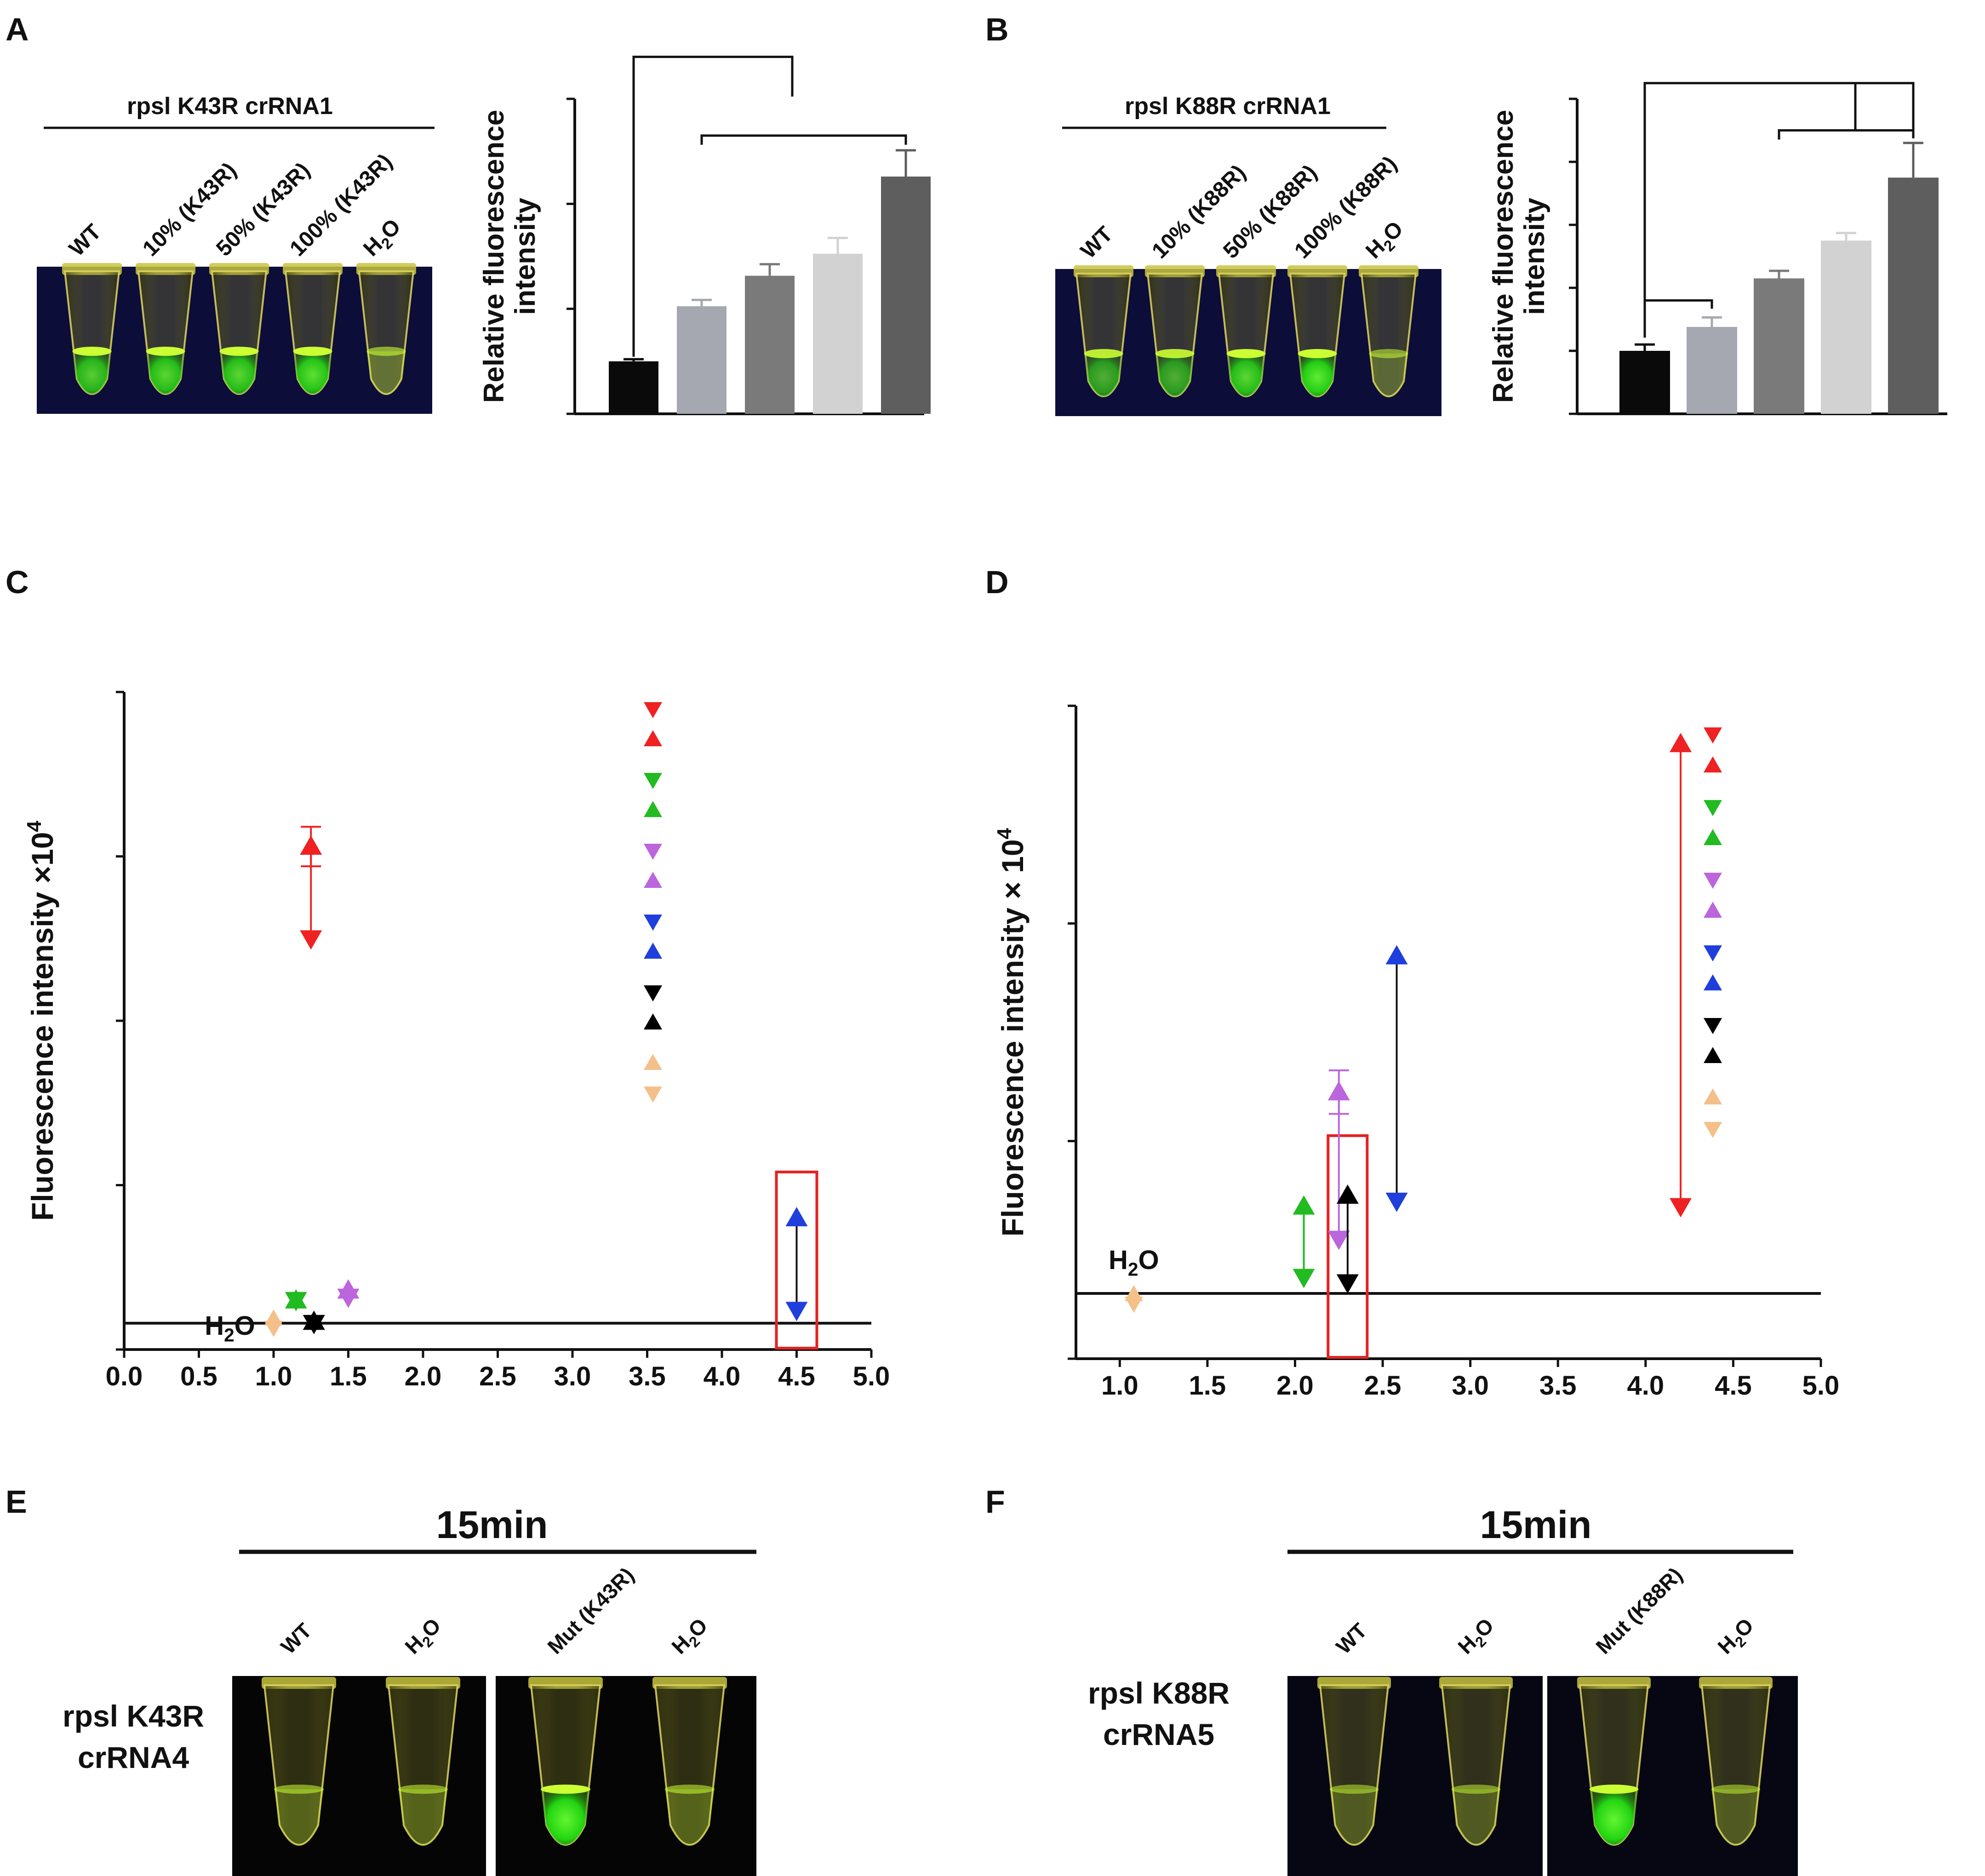 The width and height of the screenshot is (1985, 1876). What do you see at coordinates (871, 1376) in the screenshot?
I see `scatter-c-x-tick-label: 5.0` at bounding box center [871, 1376].